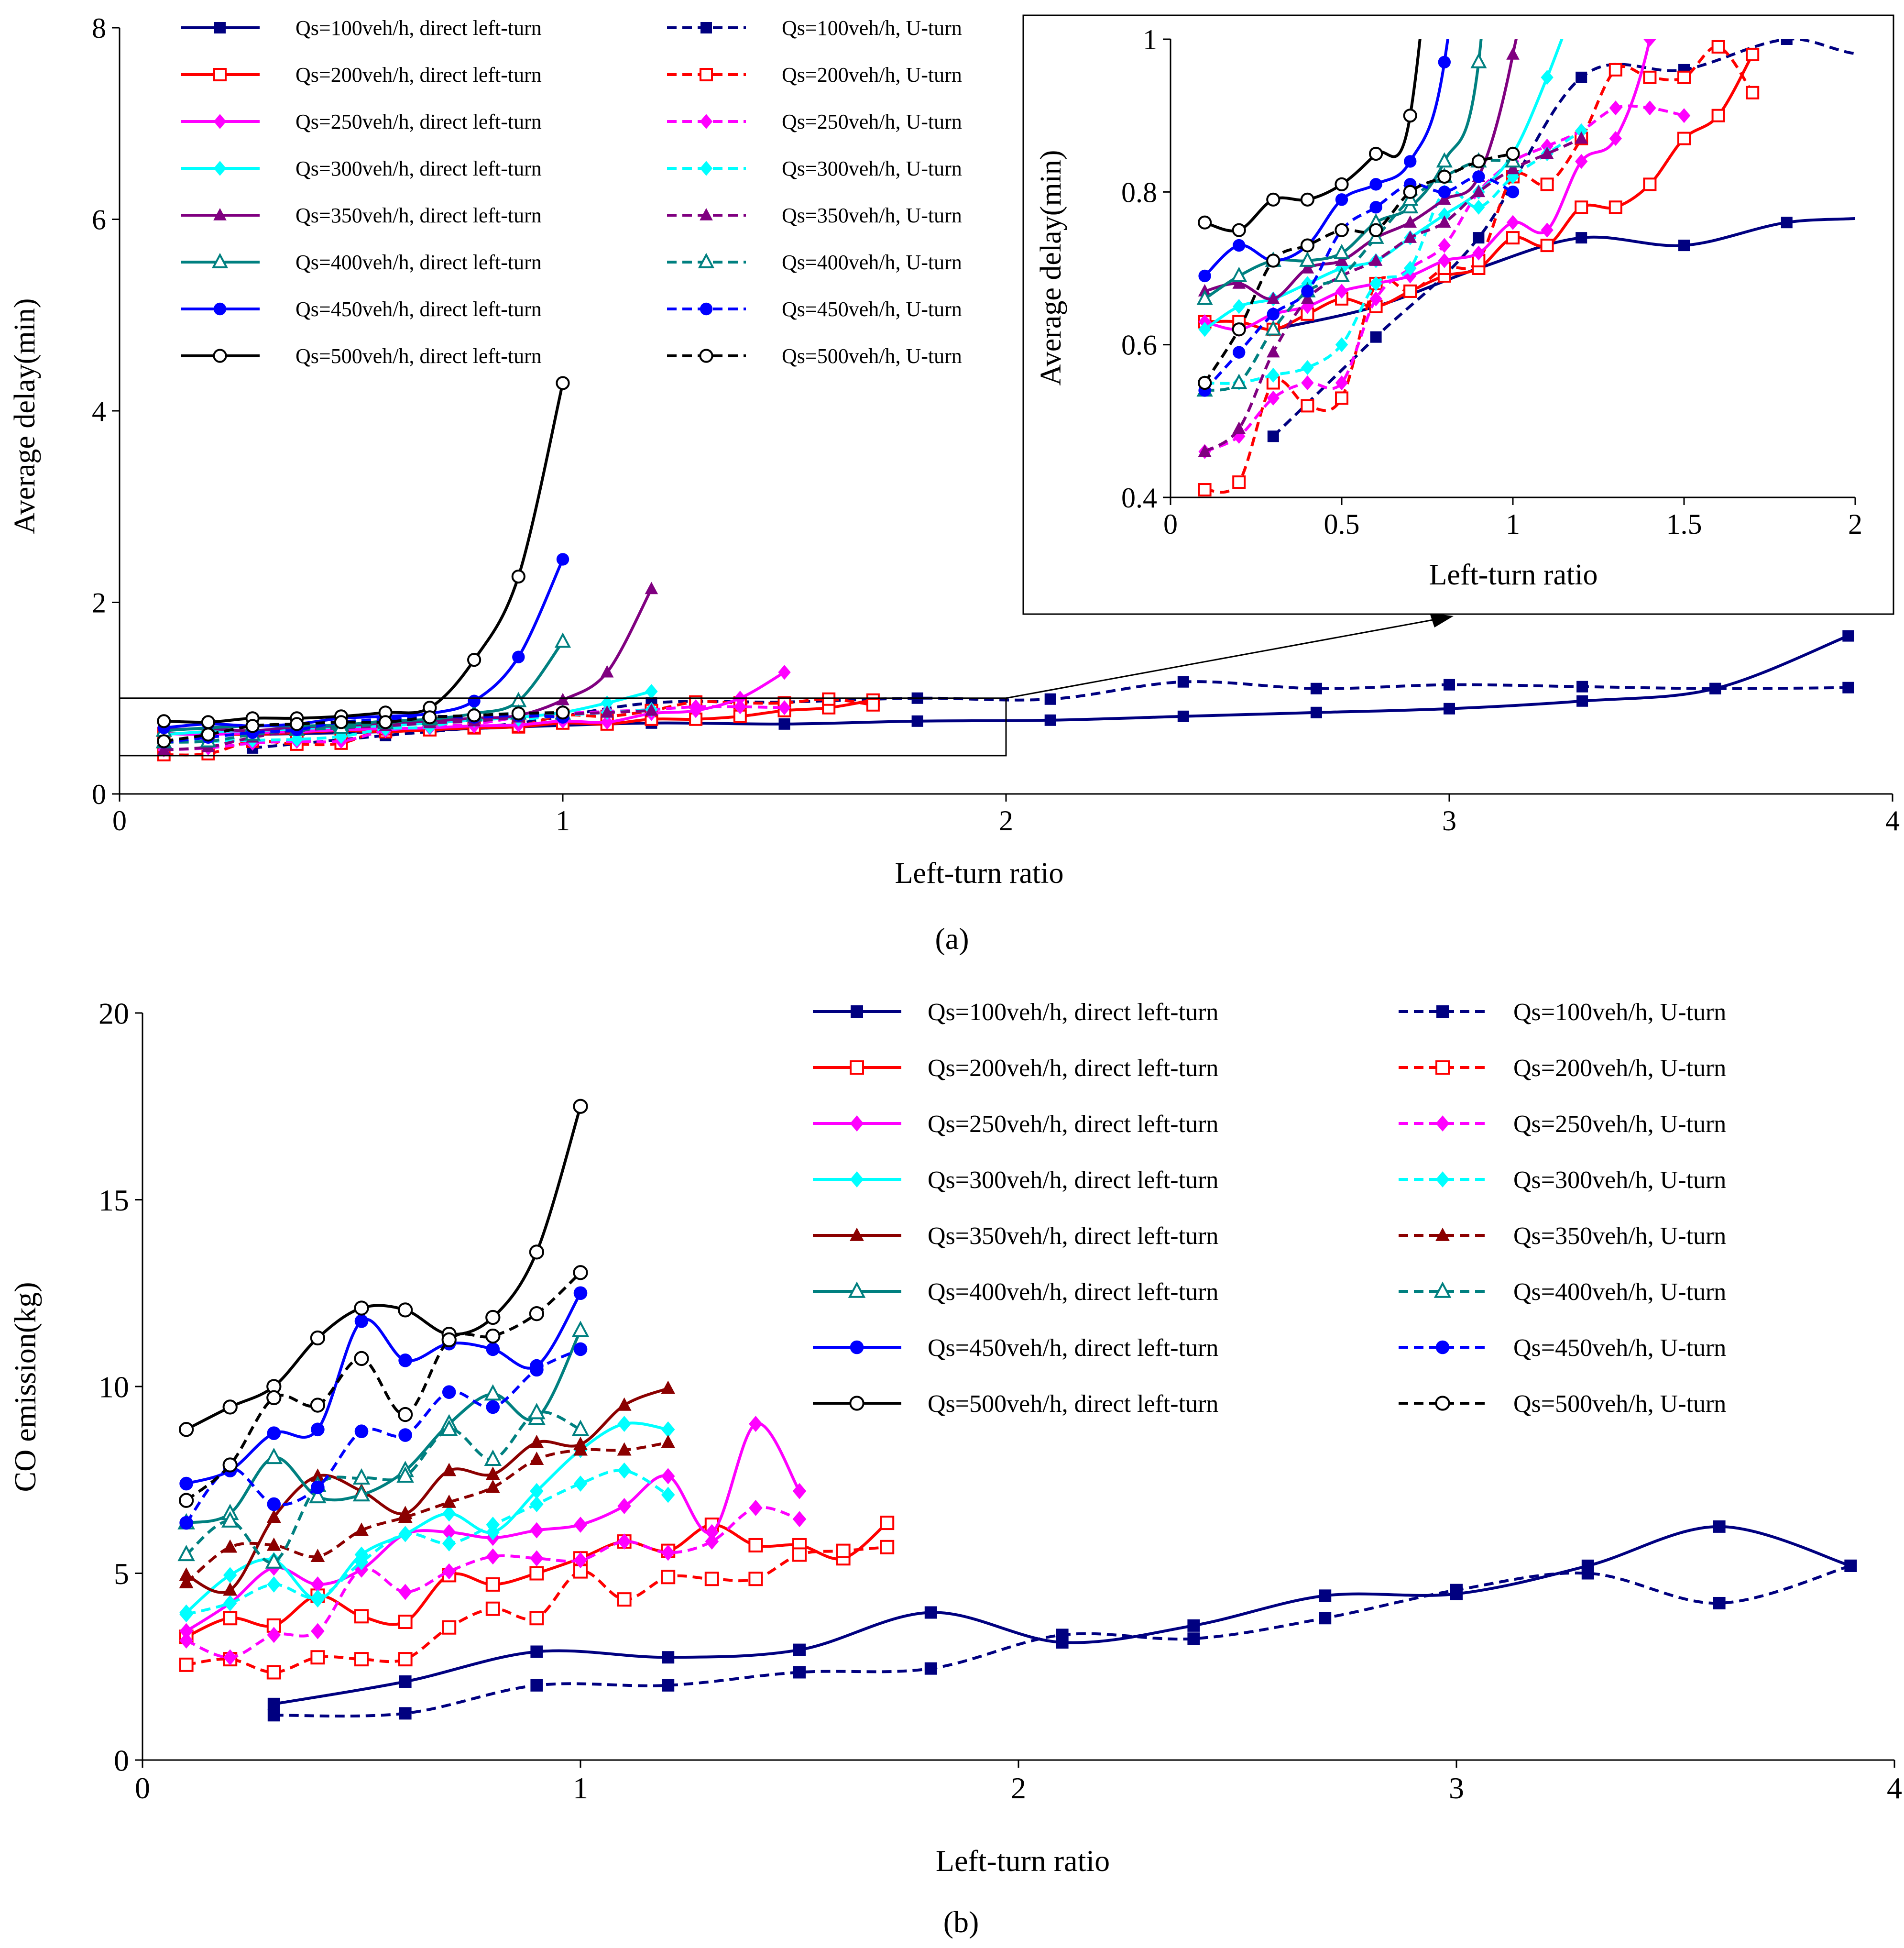 The width and height of the screenshot is (1904, 1948). What do you see at coordinates (1619, 1068) in the screenshot?
I see `legend-b-label: Qs=200veh/h, U-turn` at bounding box center [1619, 1068].